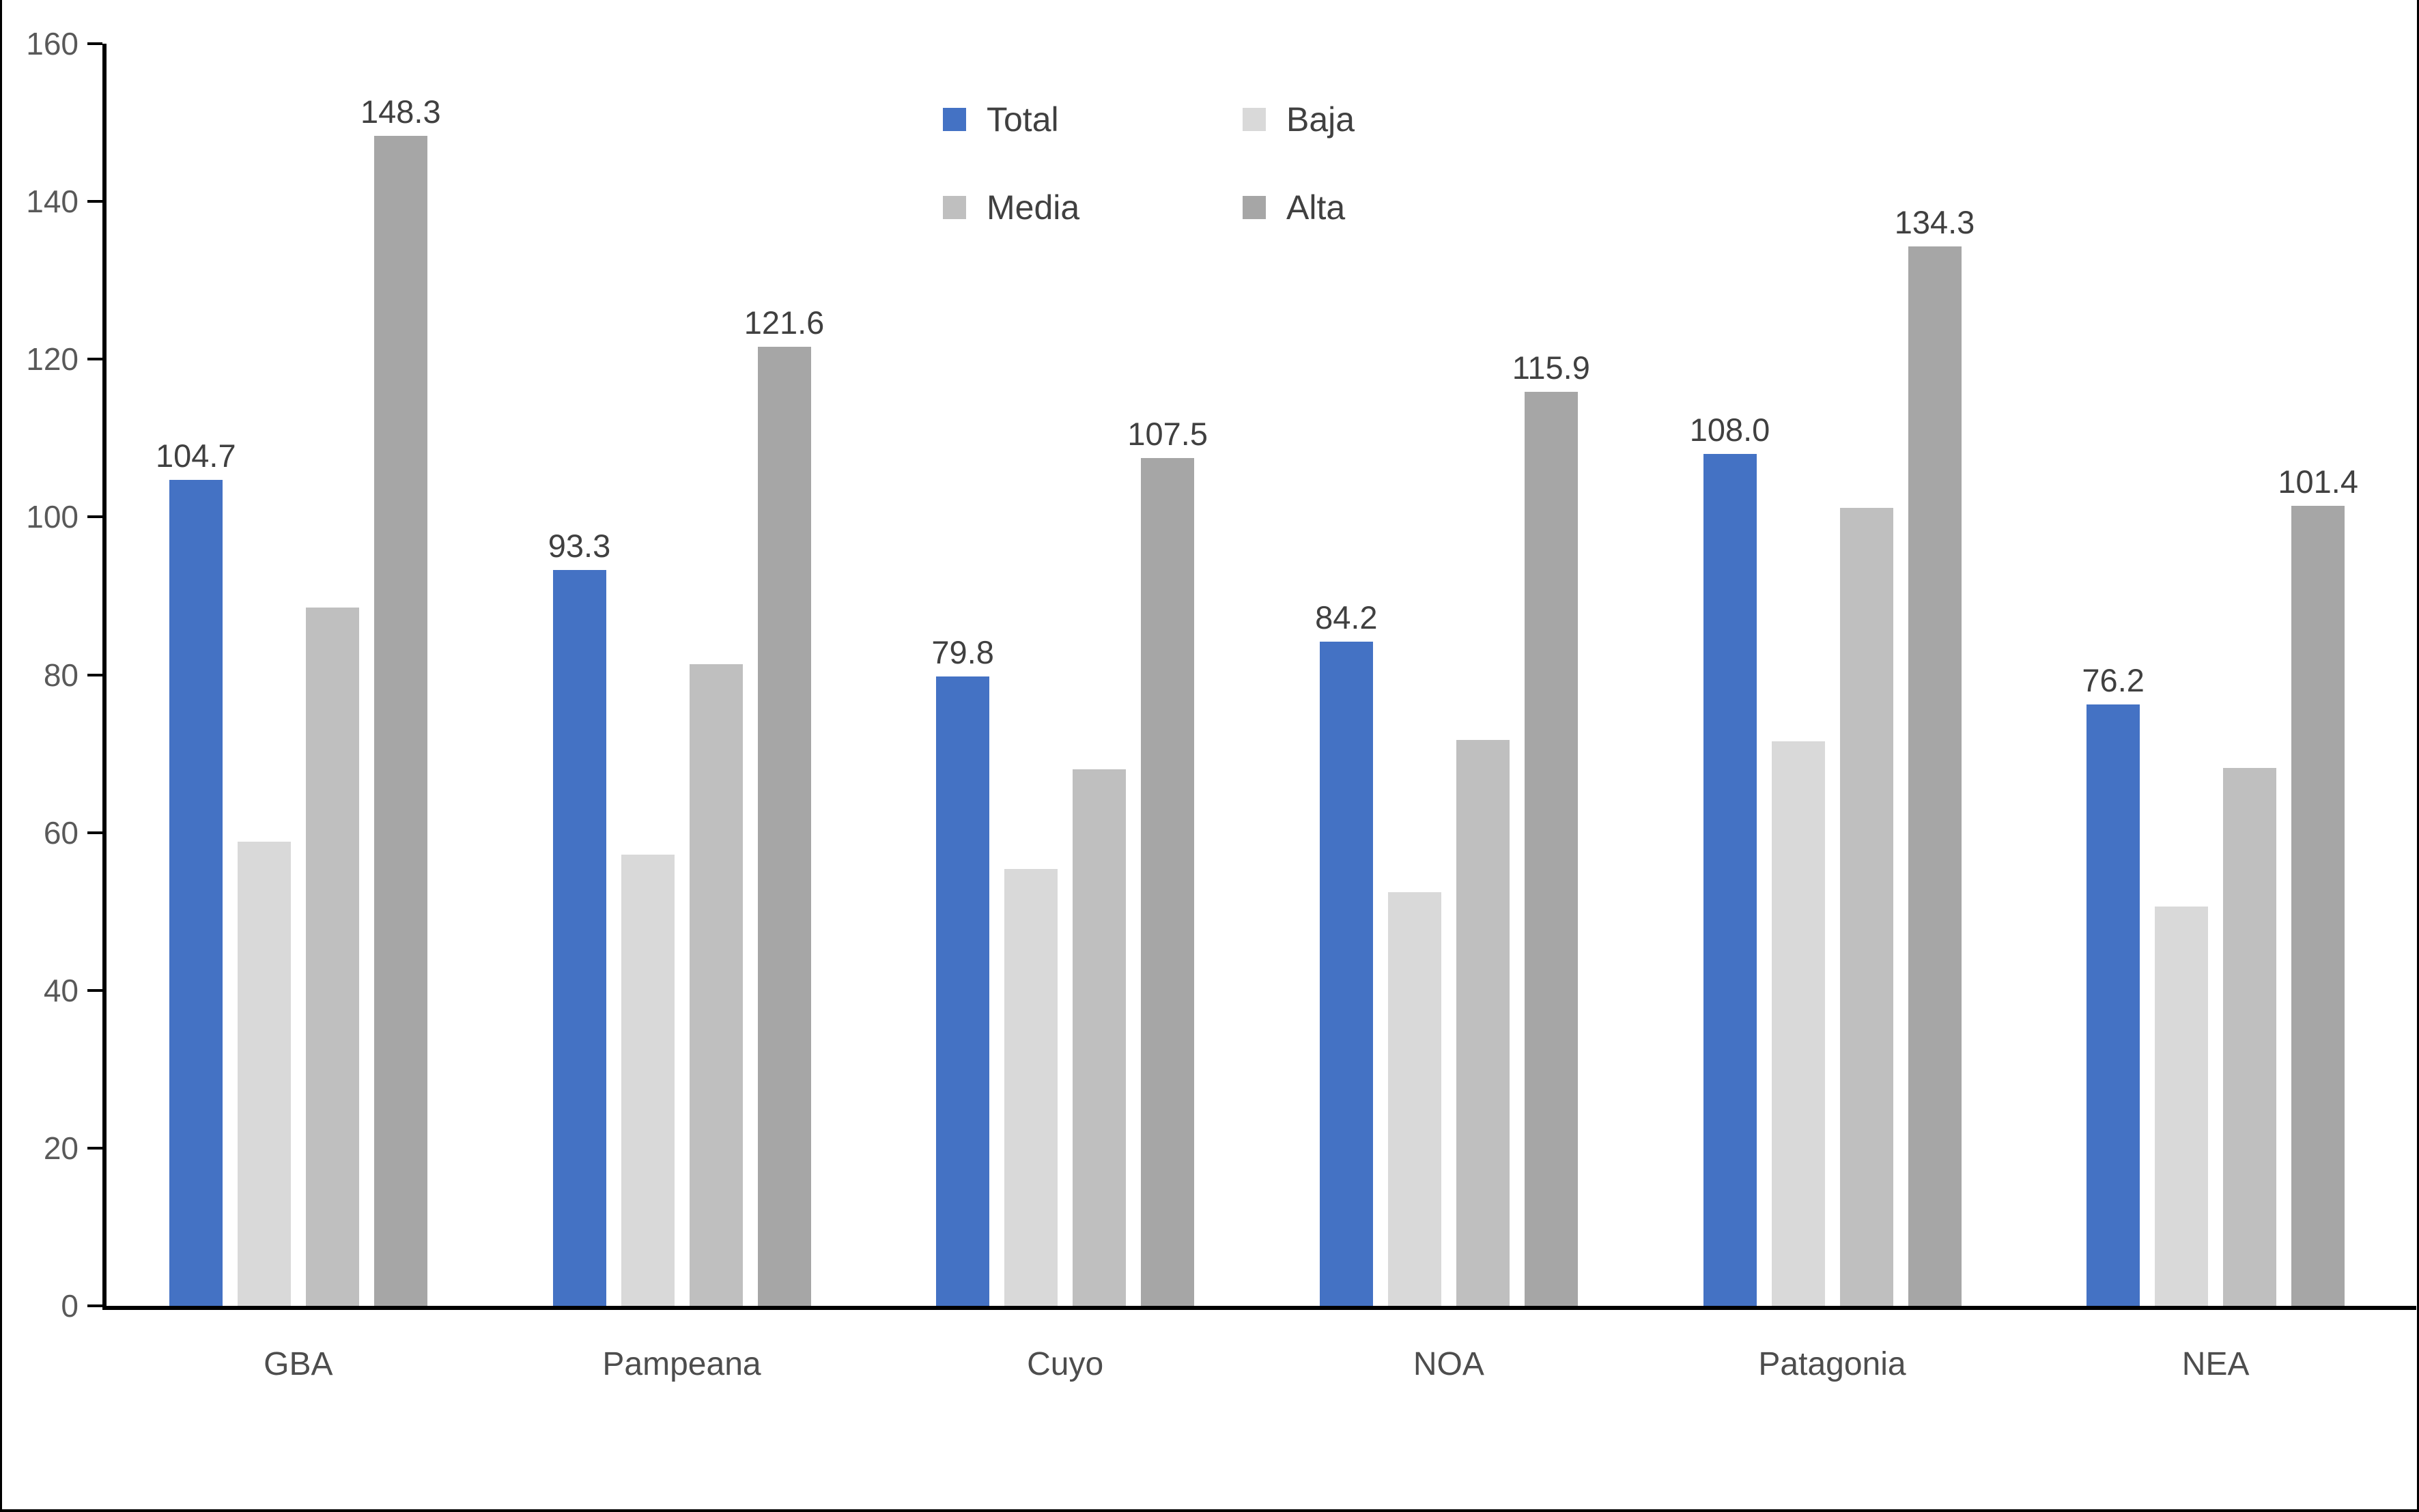  What do you see at coordinates (1414, 1099) in the screenshot?
I see `bar-baja-noa` at bounding box center [1414, 1099].